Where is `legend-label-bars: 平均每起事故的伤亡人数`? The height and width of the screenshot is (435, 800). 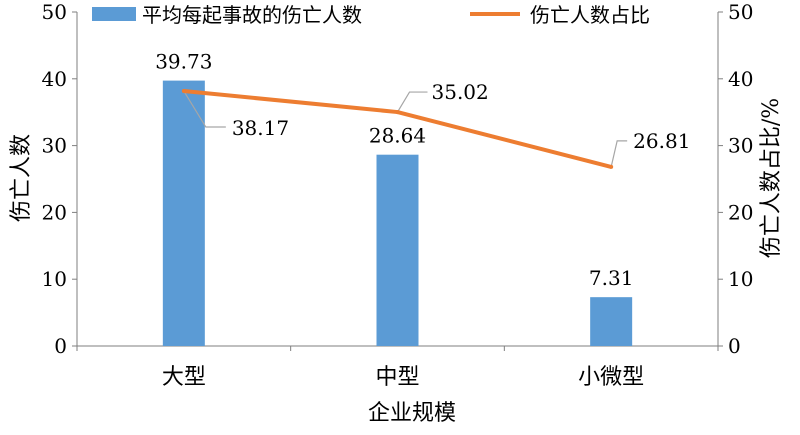 legend-label-bars: 平均每起事故的伤亡人数 is located at coordinates (252, 15).